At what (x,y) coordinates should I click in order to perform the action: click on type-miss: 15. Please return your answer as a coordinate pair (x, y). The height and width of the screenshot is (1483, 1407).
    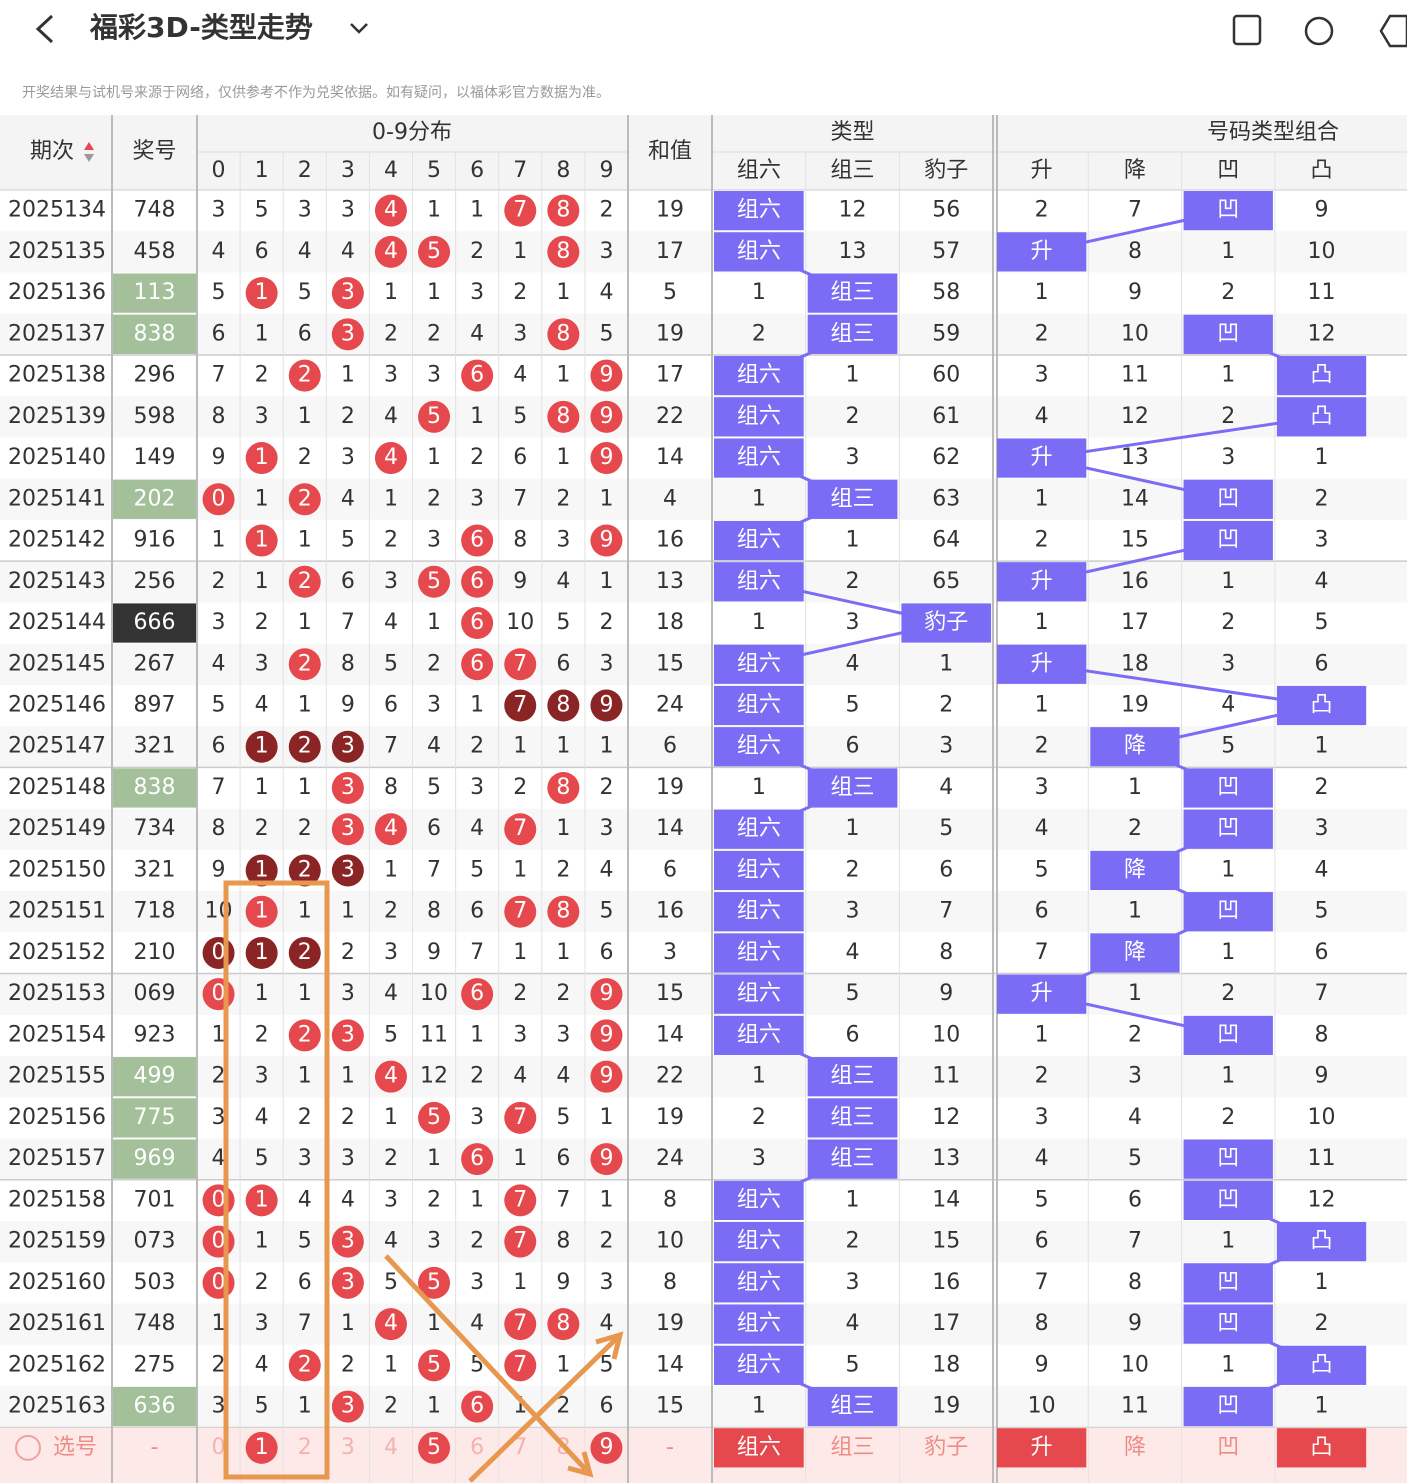
    Looking at the image, I should click on (946, 1241).